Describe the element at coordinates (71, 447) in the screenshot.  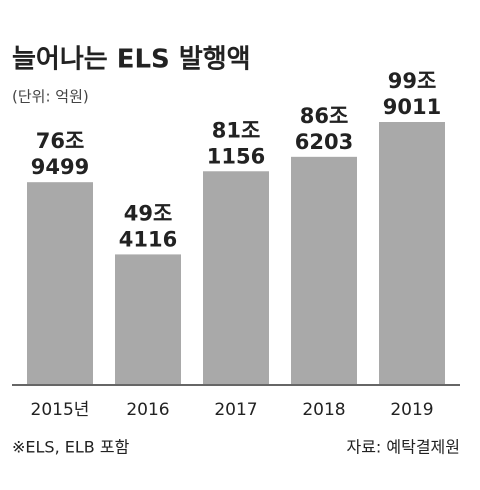
I see `note: ※ELS, ELB 포함` at that location.